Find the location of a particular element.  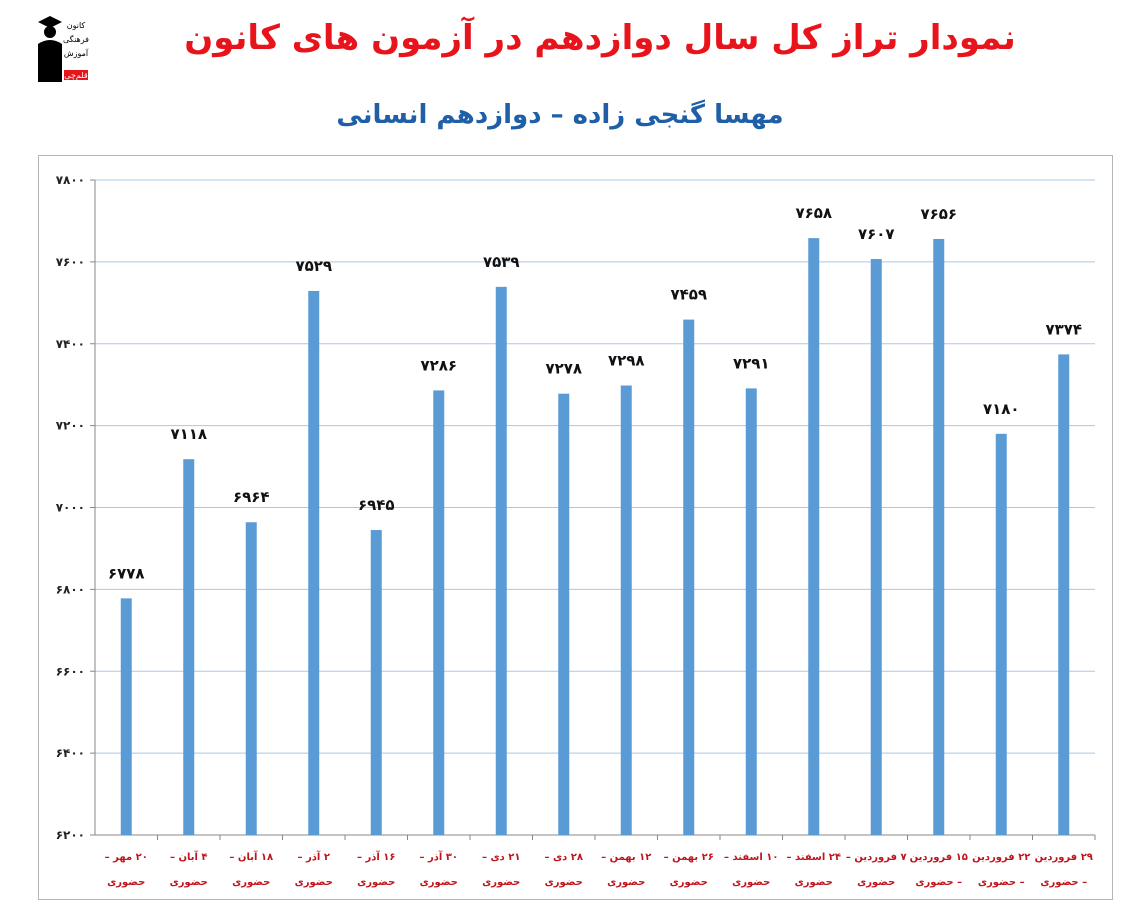

data-label: ۷۲۹۱ is located at coordinates (751, 363).